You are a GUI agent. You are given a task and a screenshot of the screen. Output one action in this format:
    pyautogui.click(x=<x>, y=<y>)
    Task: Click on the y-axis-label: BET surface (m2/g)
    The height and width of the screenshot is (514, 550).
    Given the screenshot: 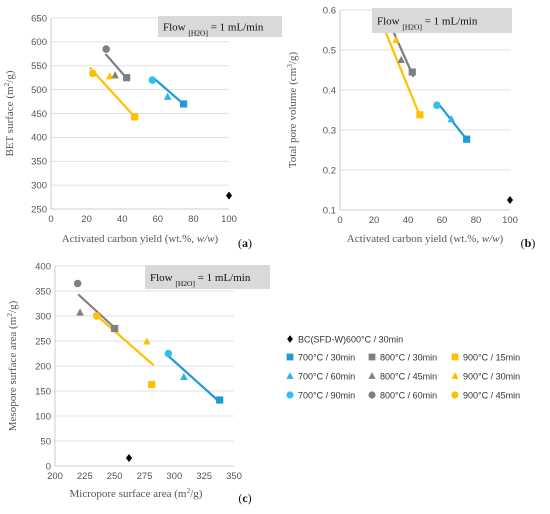 What is the action you would take?
    pyautogui.click(x=9, y=113)
    